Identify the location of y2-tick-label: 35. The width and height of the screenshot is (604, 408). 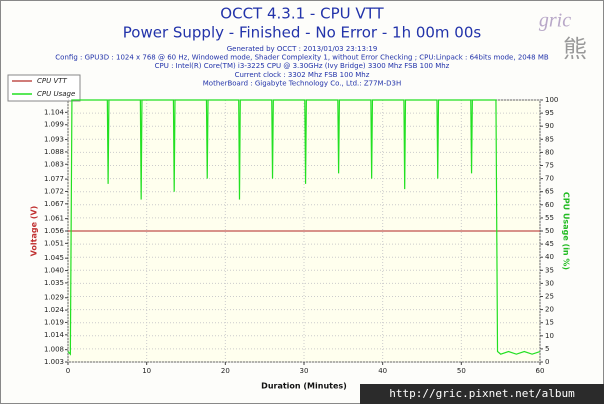
(549, 270).